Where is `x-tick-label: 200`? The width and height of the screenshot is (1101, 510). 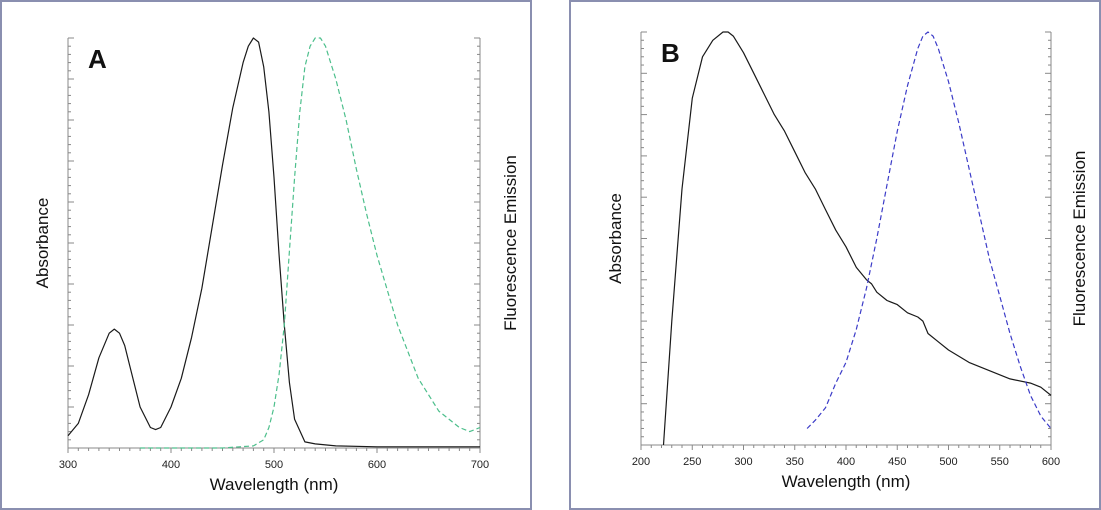
x-tick-label: 200 is located at coordinates (641, 462).